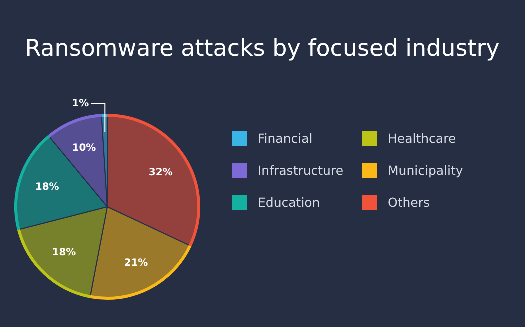  I want to click on legend-label: Others, so click(409, 202).